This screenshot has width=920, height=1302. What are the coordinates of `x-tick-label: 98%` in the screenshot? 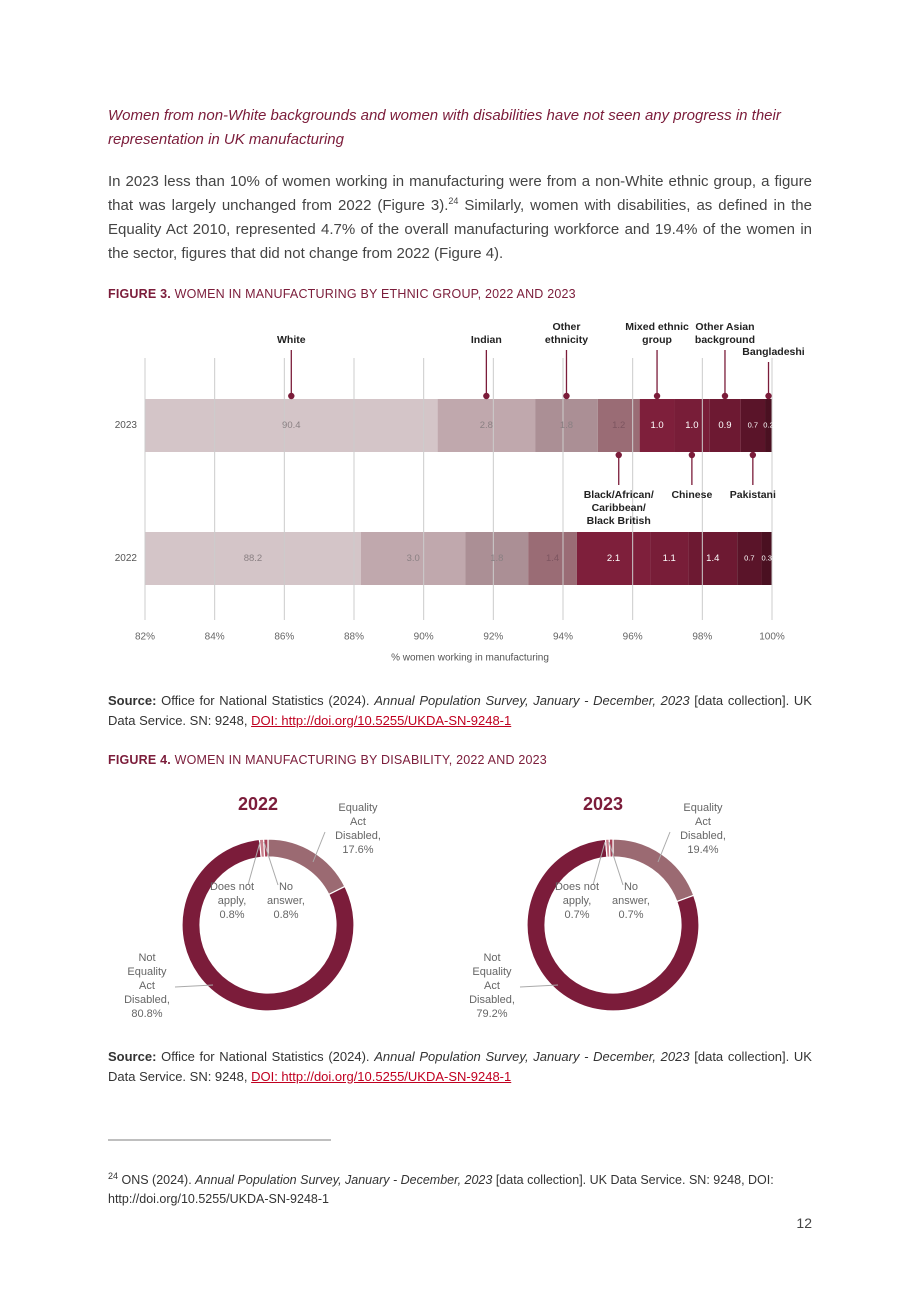 It's located at (702, 637).